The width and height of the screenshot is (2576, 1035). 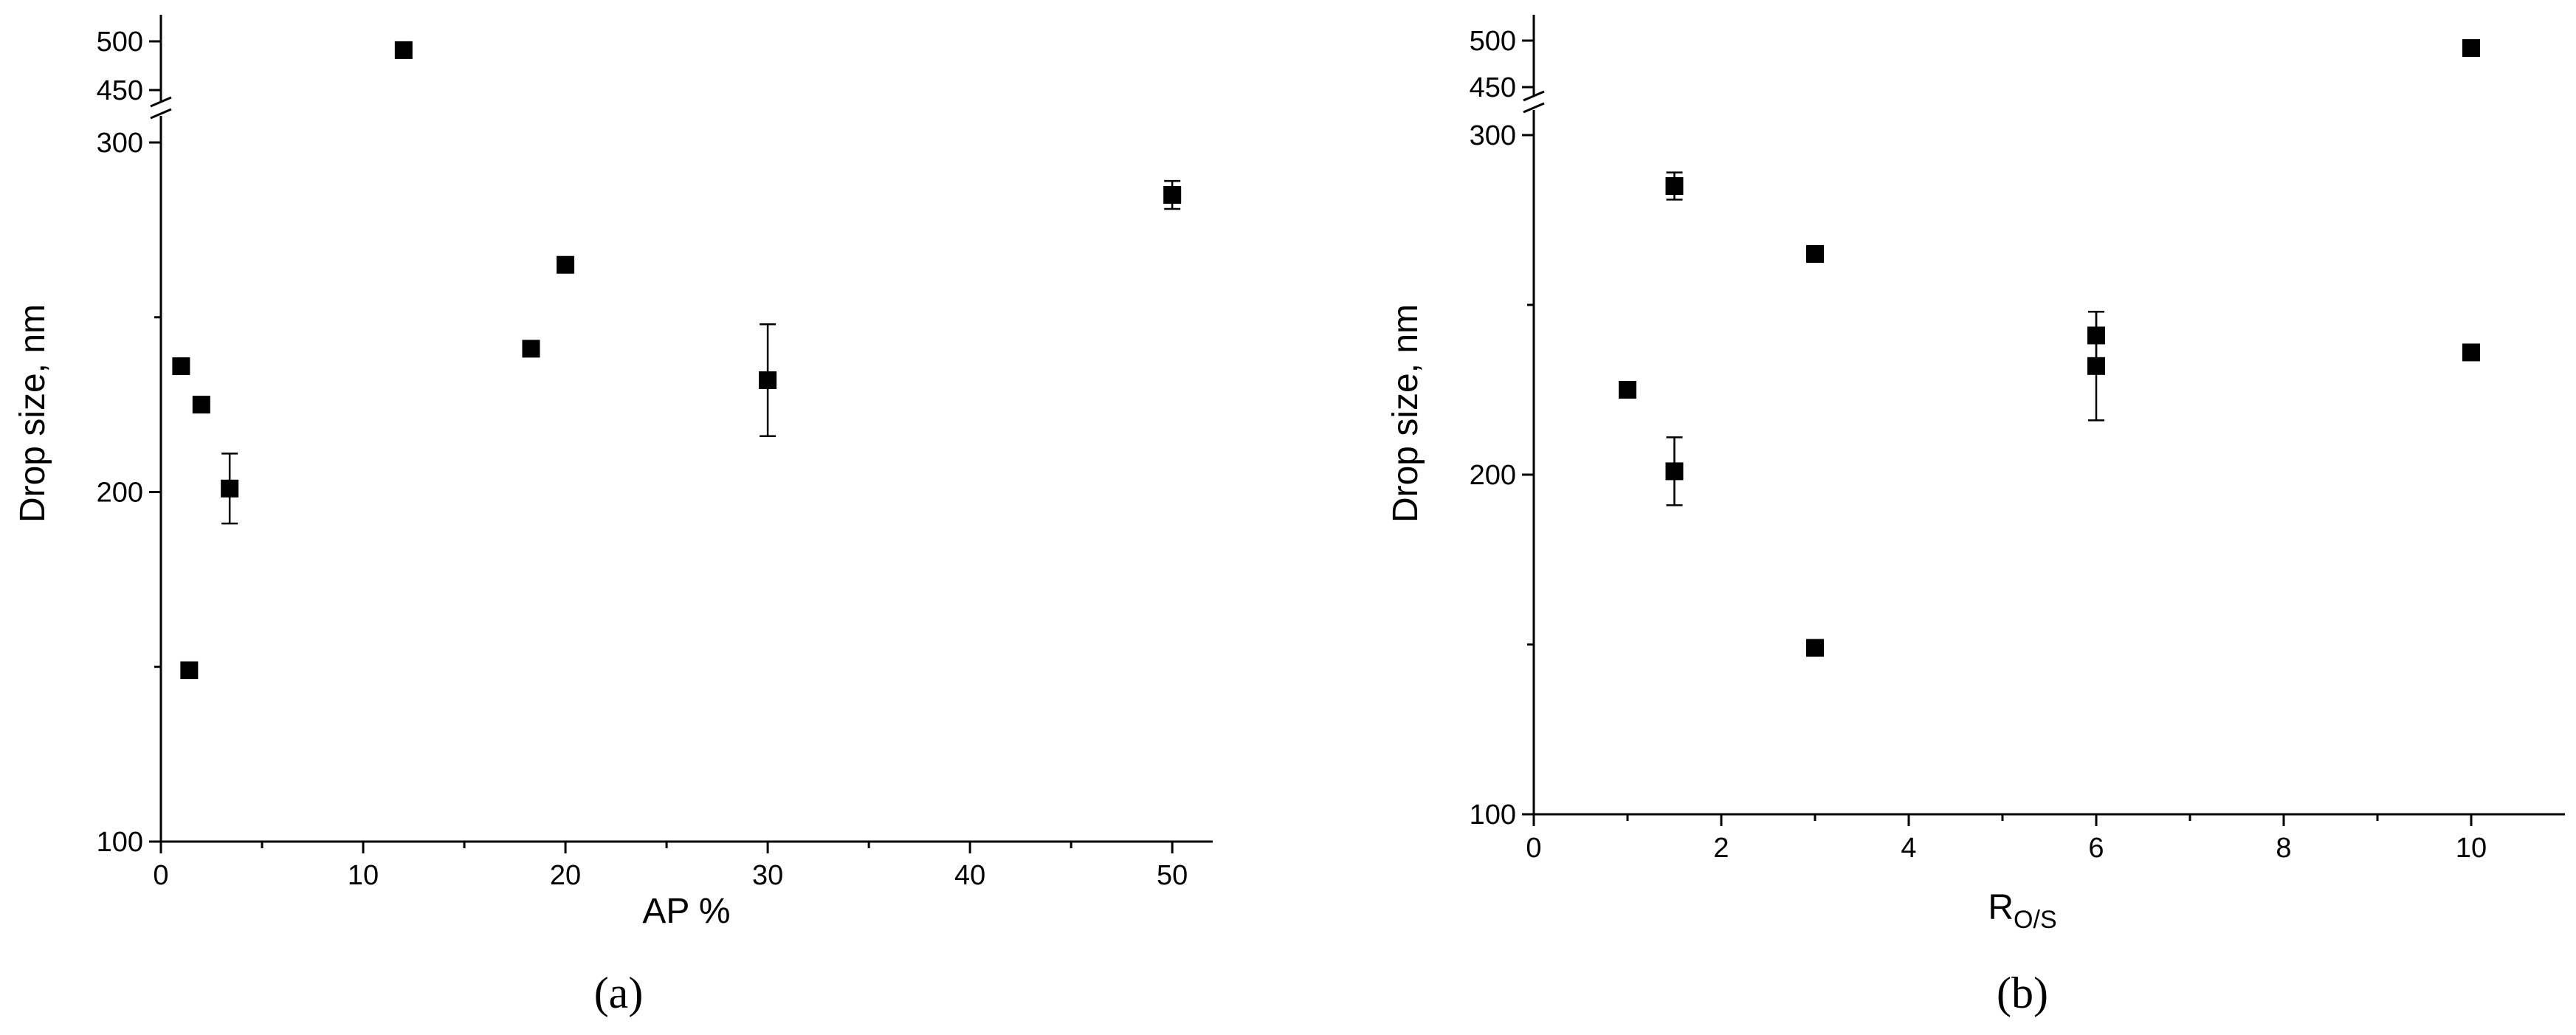 What do you see at coordinates (1493, 815) in the screenshot?
I see `y-tick-label-b: 100` at bounding box center [1493, 815].